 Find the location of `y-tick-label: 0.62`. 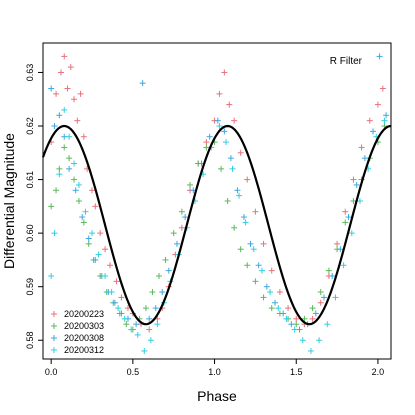

y-tick-label: 0.62 is located at coordinates (30, 126).